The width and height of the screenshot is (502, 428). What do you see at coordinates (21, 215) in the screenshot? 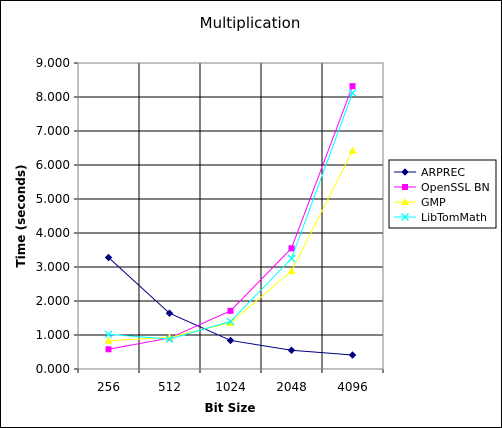
I see `y-axis-label: Time (seconds)` at bounding box center [21, 215].